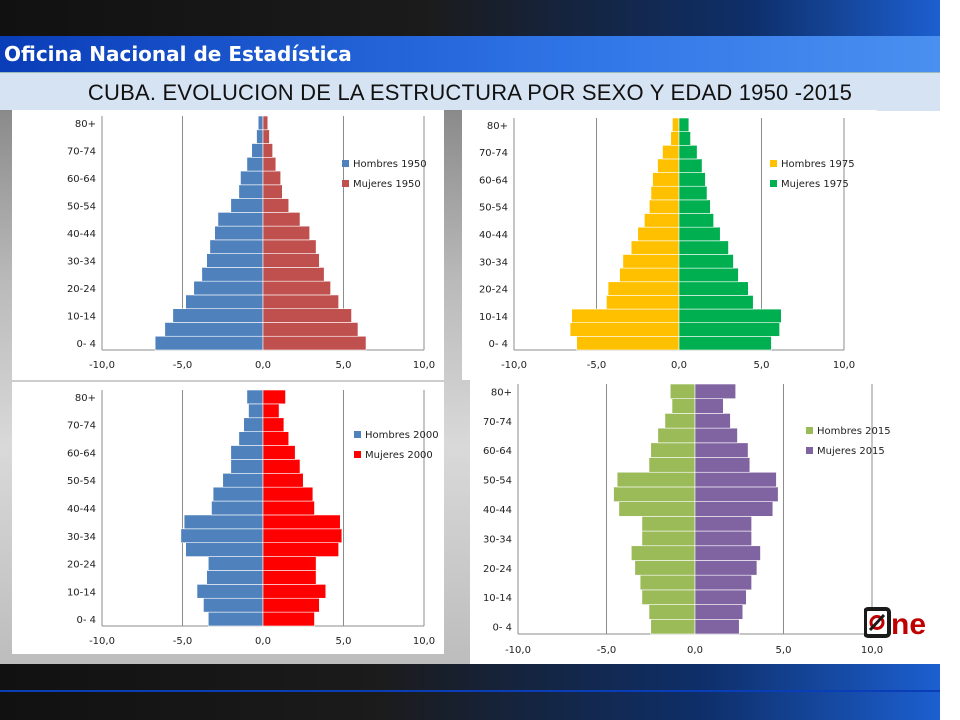 The width and height of the screenshot is (960, 720). What do you see at coordinates (263, 641) in the screenshot?
I see `x-tick-label: 0,0` at bounding box center [263, 641].